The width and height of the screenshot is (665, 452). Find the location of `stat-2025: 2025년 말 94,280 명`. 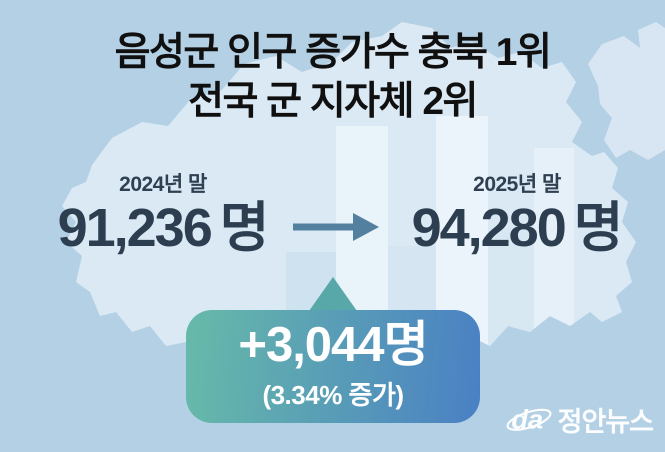

stat-2025: 2025년 말 94,280 명 is located at coordinates (517, 212).